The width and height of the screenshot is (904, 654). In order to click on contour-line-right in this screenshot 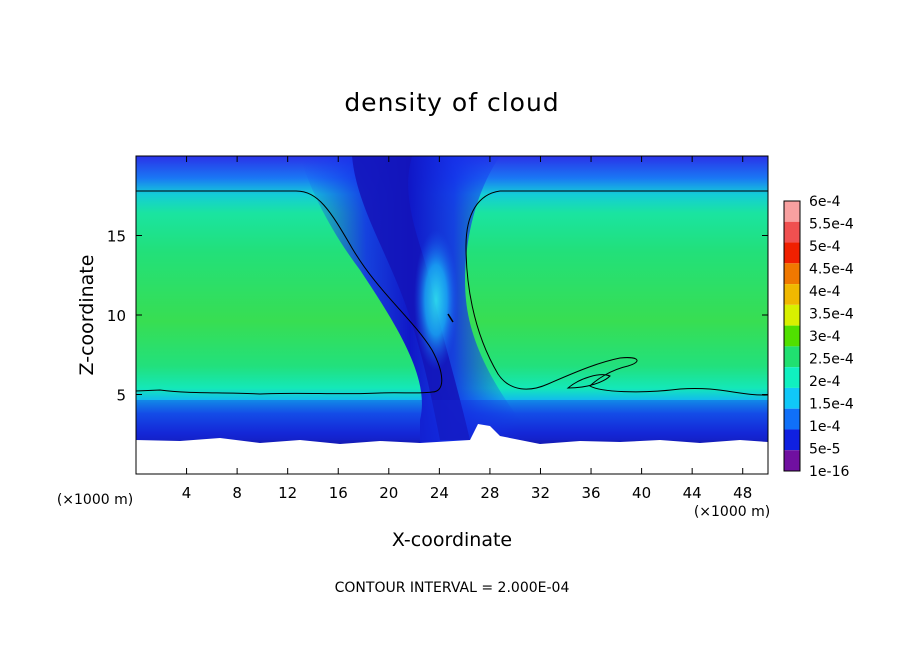, I will do `click(616, 293)`.